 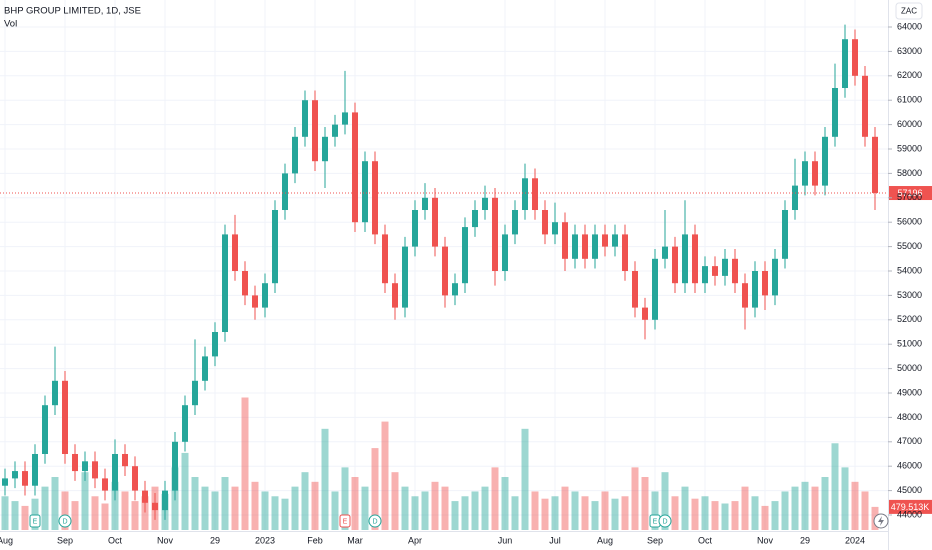 What do you see at coordinates (415, 540) in the screenshot?
I see `x-tick-label: Apr` at bounding box center [415, 540].